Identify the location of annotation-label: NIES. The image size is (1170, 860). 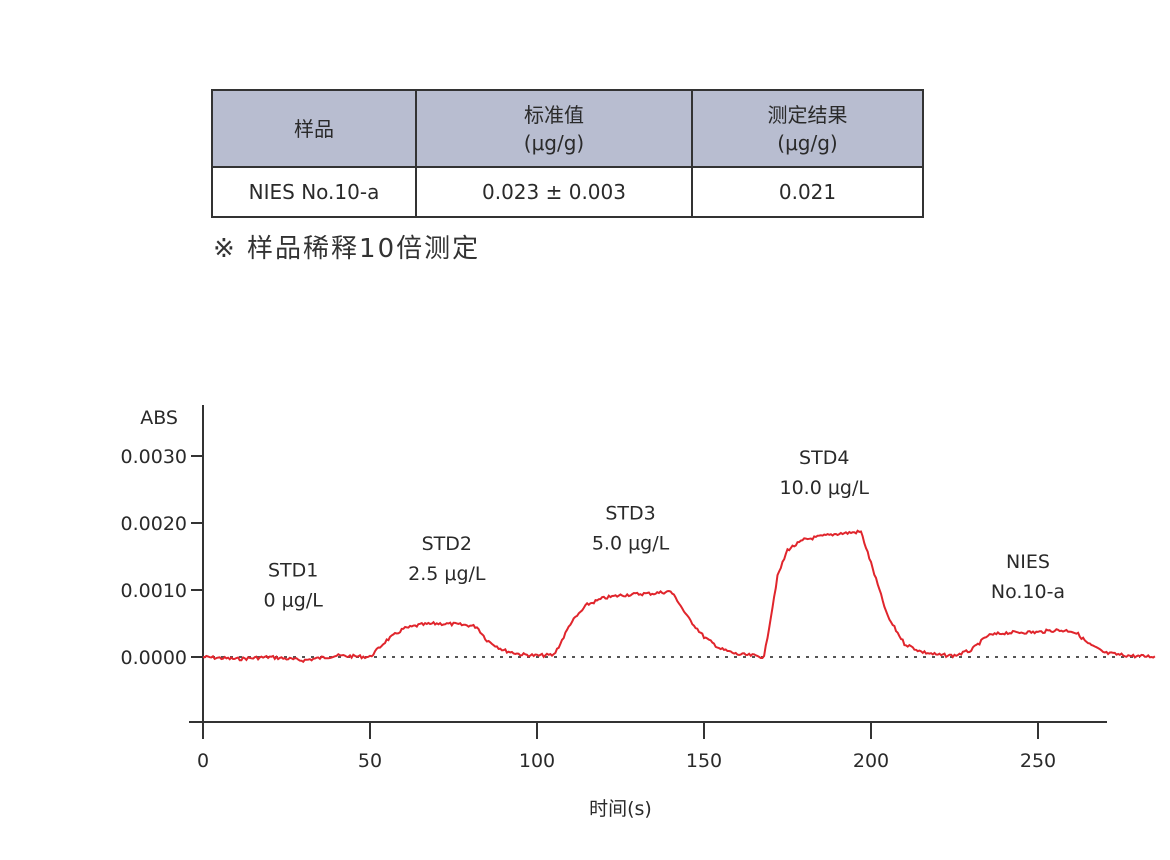
(1028, 562).